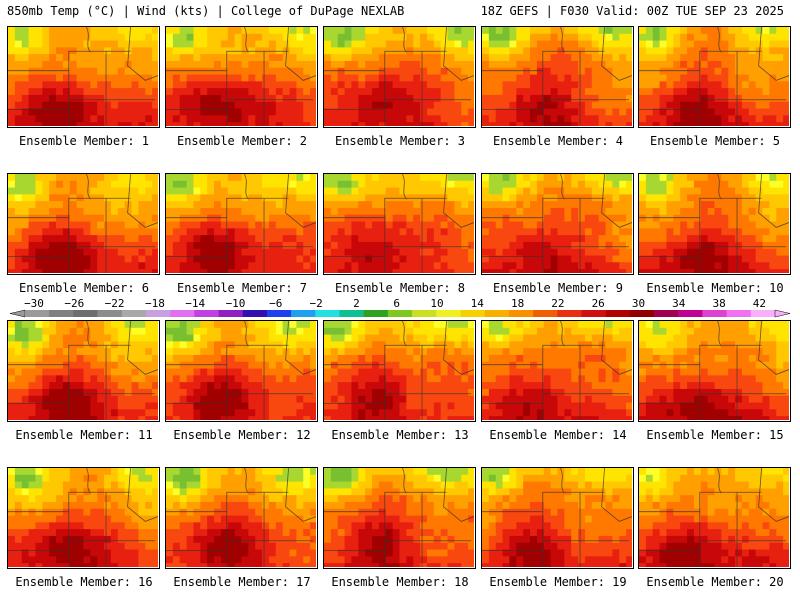  What do you see at coordinates (400, 288) in the screenshot?
I see `member-label: Ensemble Member: 8` at bounding box center [400, 288].